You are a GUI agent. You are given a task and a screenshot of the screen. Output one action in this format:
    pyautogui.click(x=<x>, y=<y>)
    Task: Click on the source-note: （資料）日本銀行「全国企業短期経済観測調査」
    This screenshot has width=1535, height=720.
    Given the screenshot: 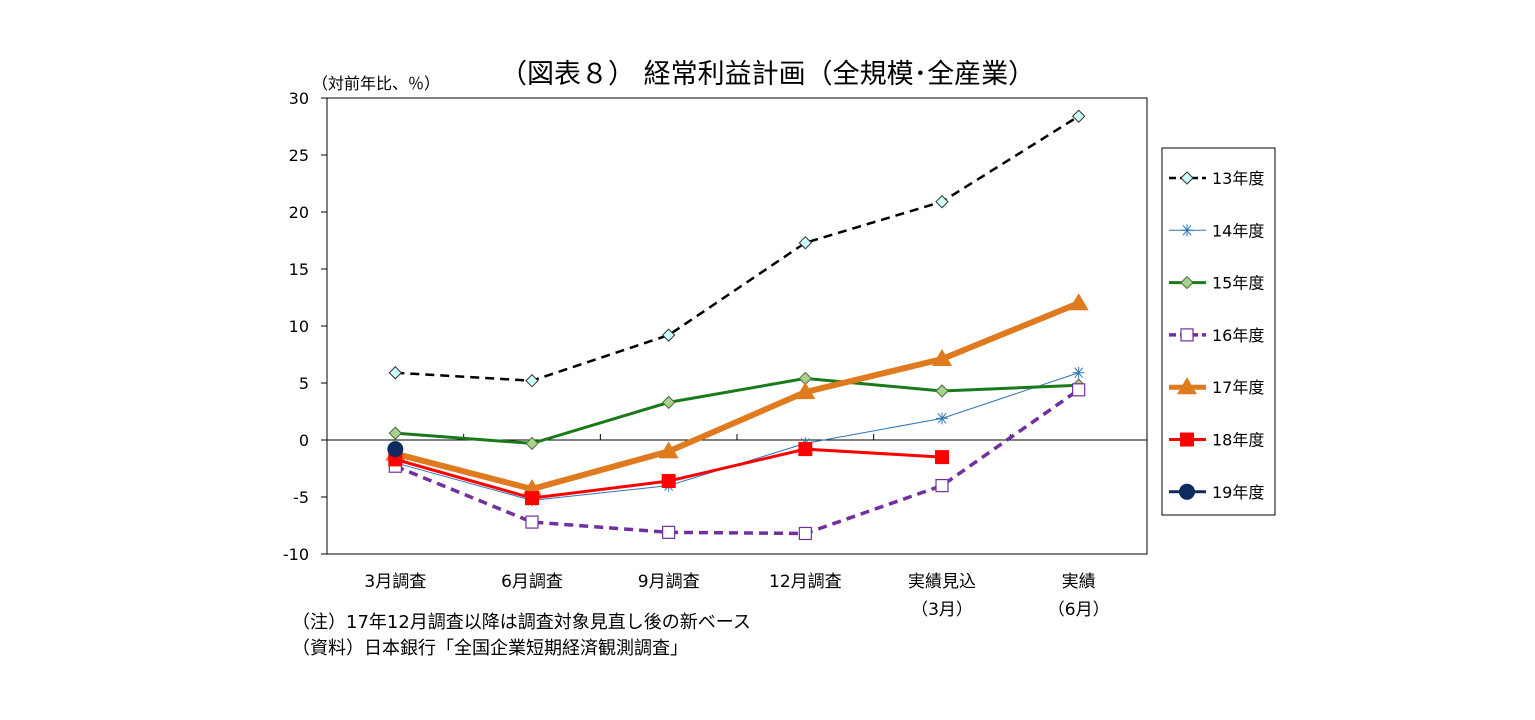 What is the action you would take?
    pyautogui.click(x=490, y=648)
    